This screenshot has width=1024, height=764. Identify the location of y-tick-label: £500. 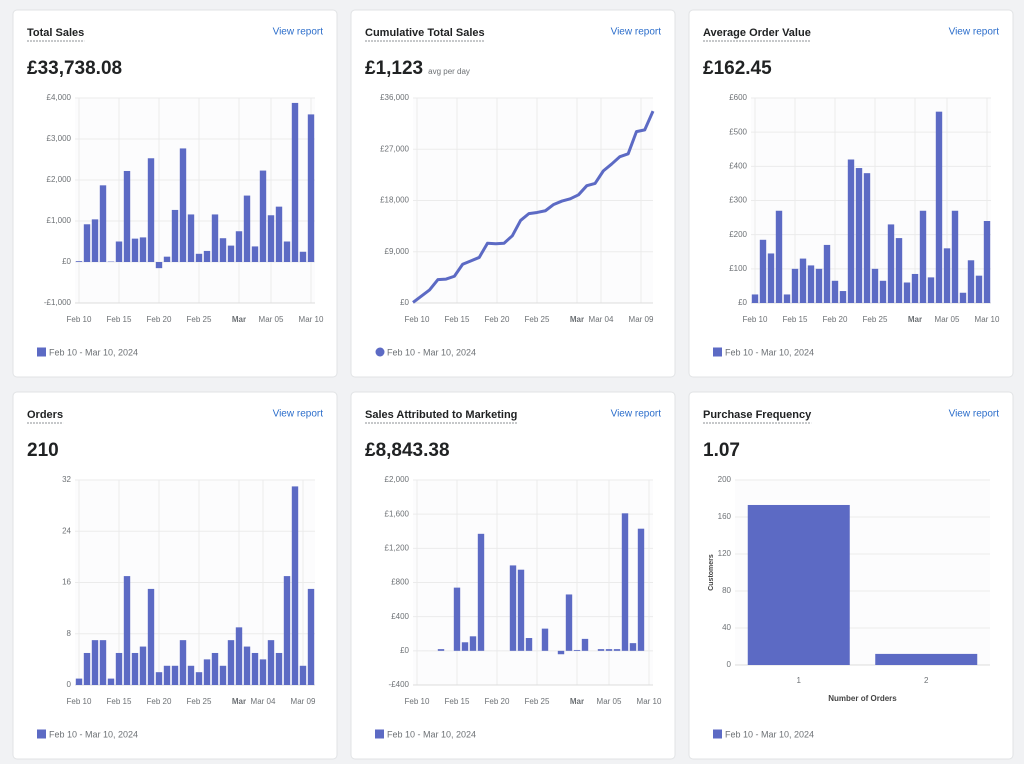
(738, 131).